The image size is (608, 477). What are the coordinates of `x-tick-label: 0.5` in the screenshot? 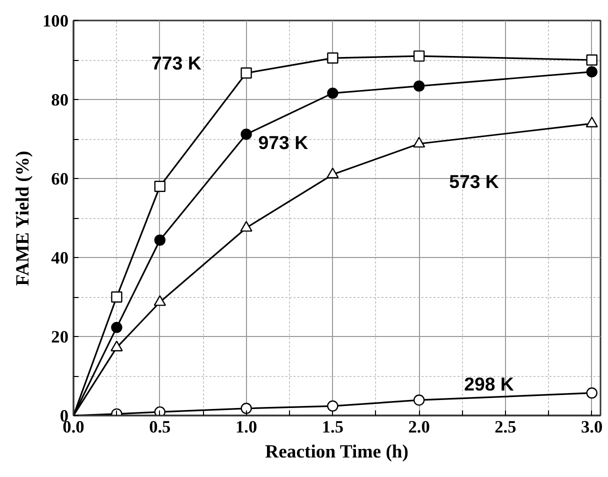 It's located at (160, 427).